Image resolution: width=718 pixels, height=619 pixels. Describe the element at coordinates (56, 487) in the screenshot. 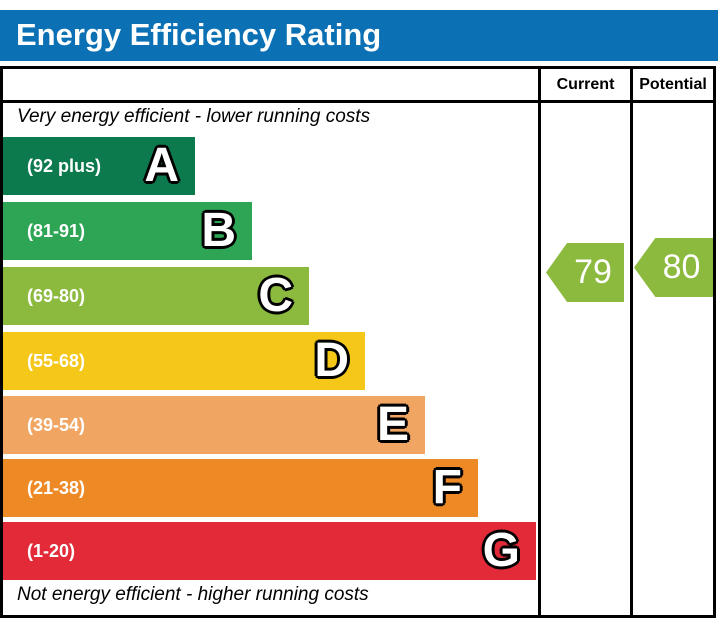

I see `band-f-range-label: (21-38)` at that location.